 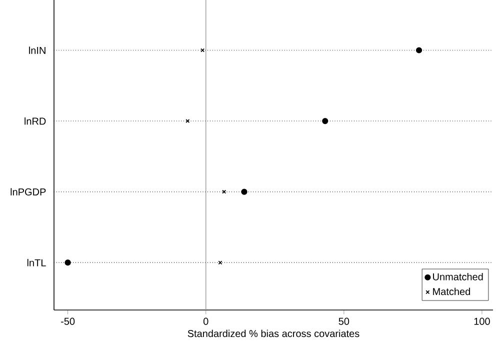 What do you see at coordinates (37, 50) in the screenshot?
I see `y-tick-label: lnIN` at bounding box center [37, 50].